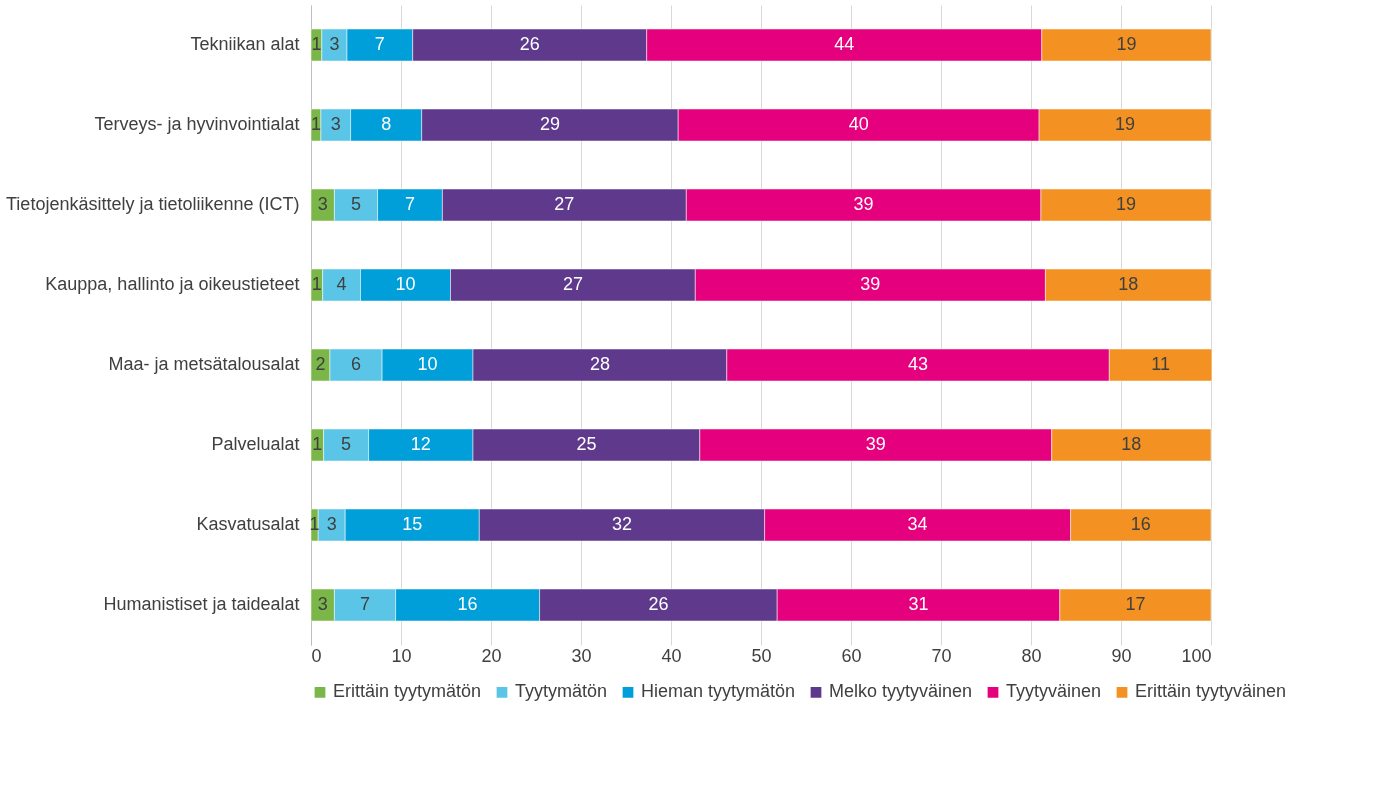 Image resolution: width=1398 pixels, height=808 pixels. I want to click on y-tick-label: Terveys- ja hyvinvointialat, so click(197, 124).